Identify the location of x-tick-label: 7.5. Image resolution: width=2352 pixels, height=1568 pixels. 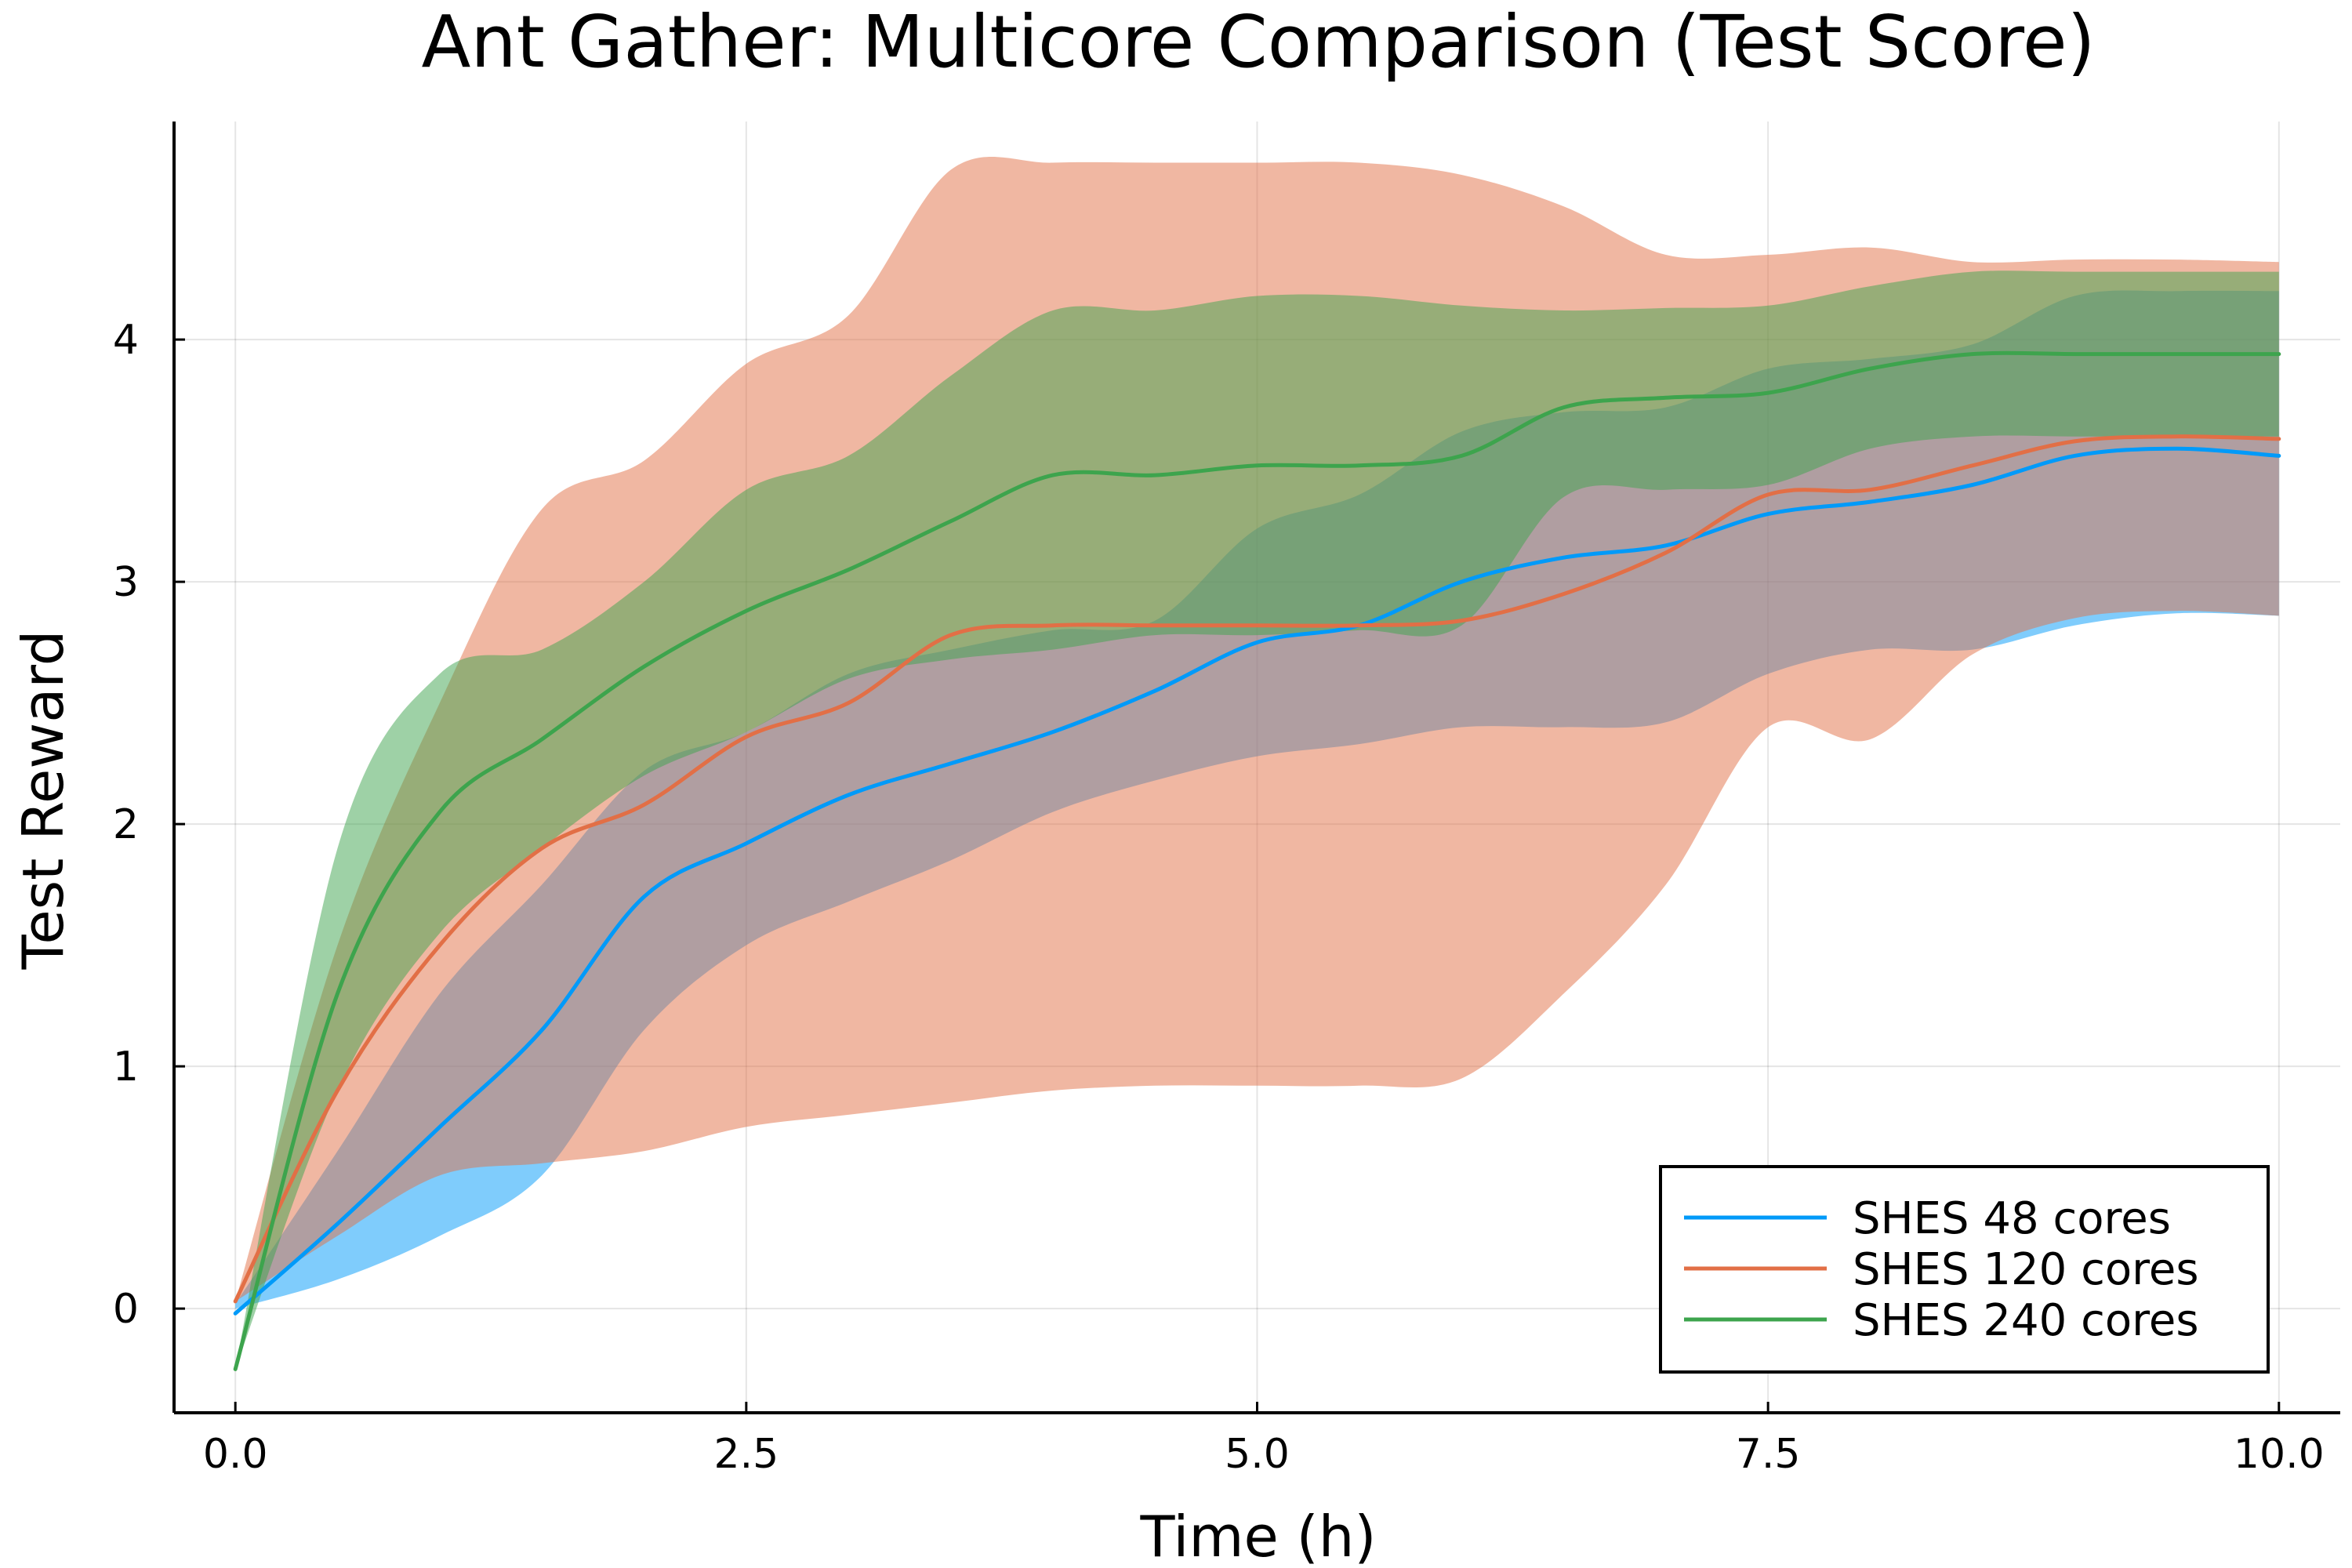
(1768, 1454).